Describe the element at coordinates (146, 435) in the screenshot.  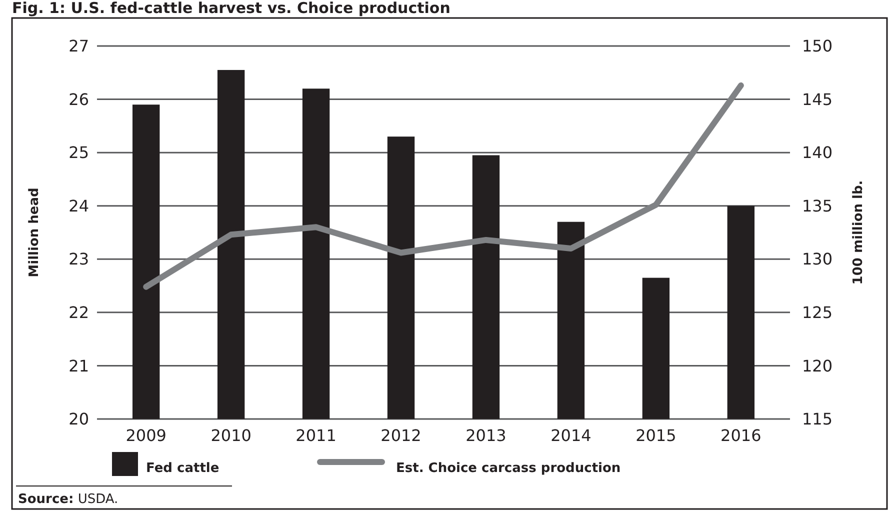
I see `x-tick-label: 2009` at that location.